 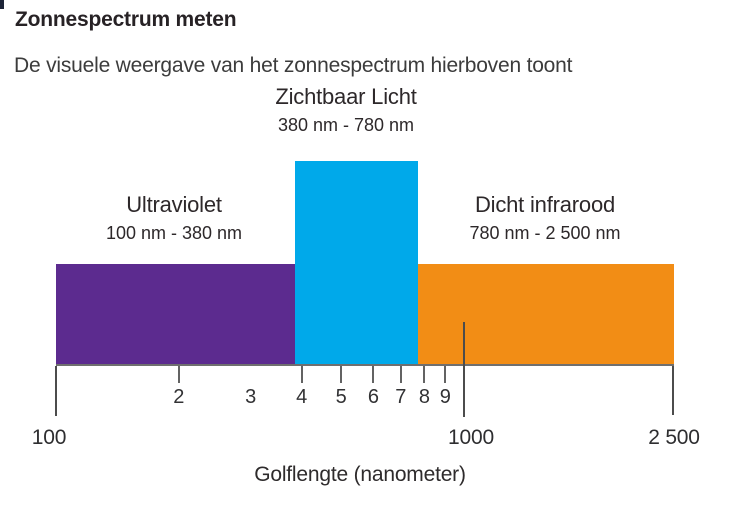 I want to click on infrared-range: 780 nm - 2 500 nm, so click(x=545, y=233).